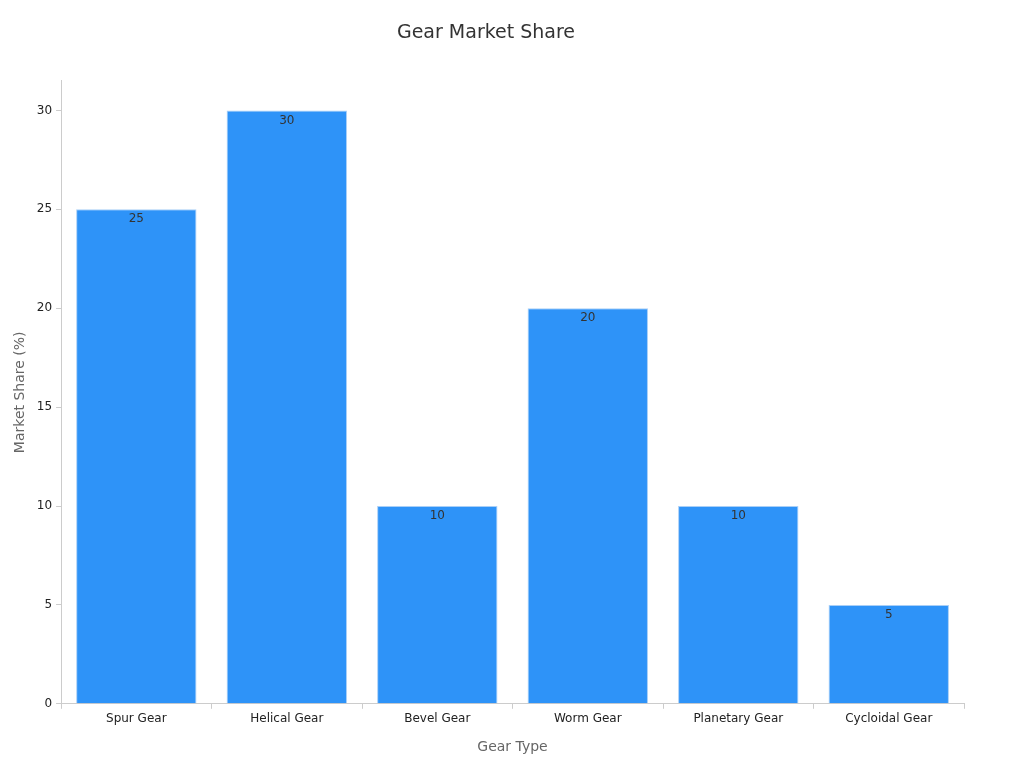 This screenshot has height=768, width=1024. I want to click on y-tick-label: 10, so click(44, 505).